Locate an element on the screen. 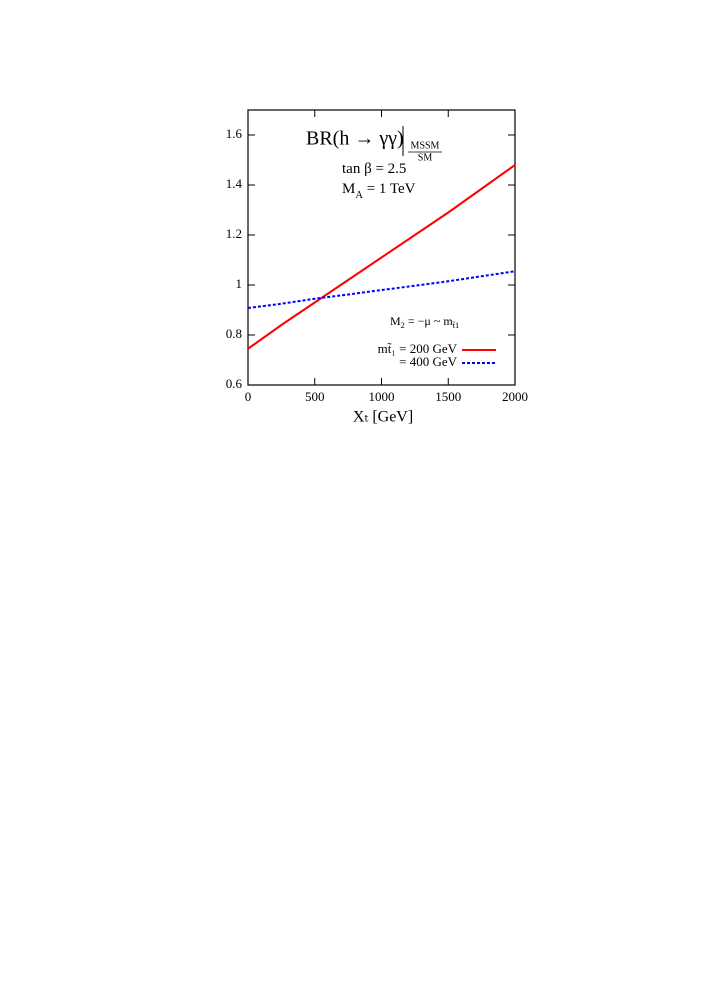 Image resolution: width=708 pixels, height=1001 pixels. x-tick-label: 2000 is located at coordinates (515, 396).